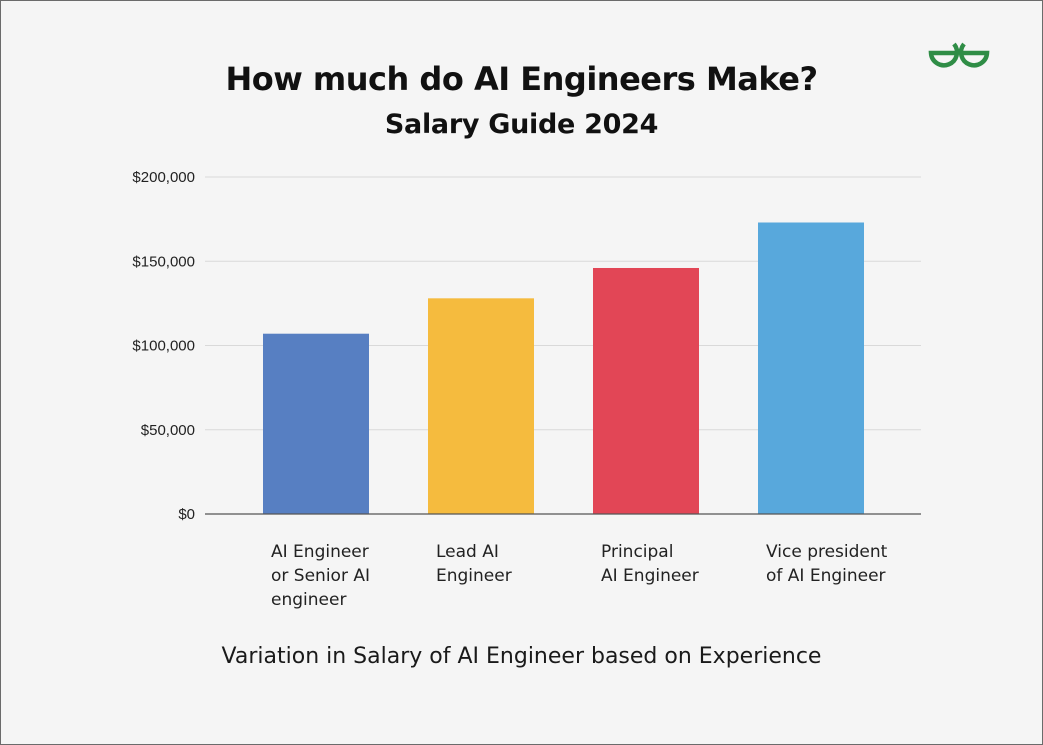 This screenshot has height=745, width=1043. What do you see at coordinates (163, 261) in the screenshot?
I see `y-tick-label: $150,000` at bounding box center [163, 261].